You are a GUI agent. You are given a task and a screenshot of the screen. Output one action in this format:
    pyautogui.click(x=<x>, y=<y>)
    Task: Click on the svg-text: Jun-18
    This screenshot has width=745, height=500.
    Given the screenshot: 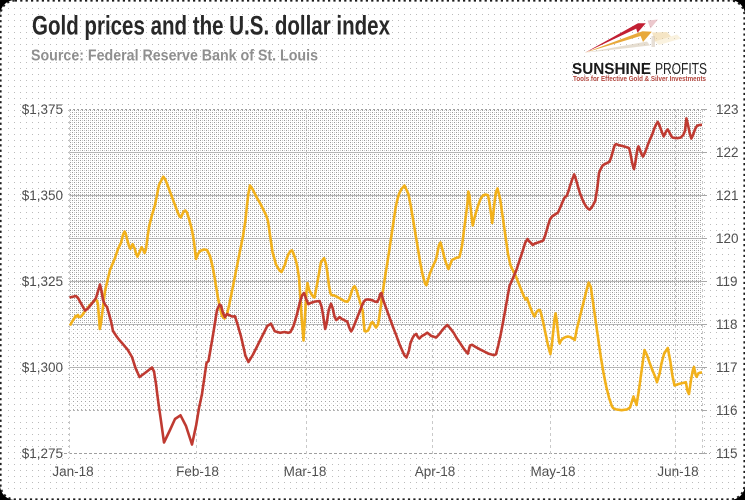 What is the action you would take?
    pyautogui.click(x=677, y=471)
    